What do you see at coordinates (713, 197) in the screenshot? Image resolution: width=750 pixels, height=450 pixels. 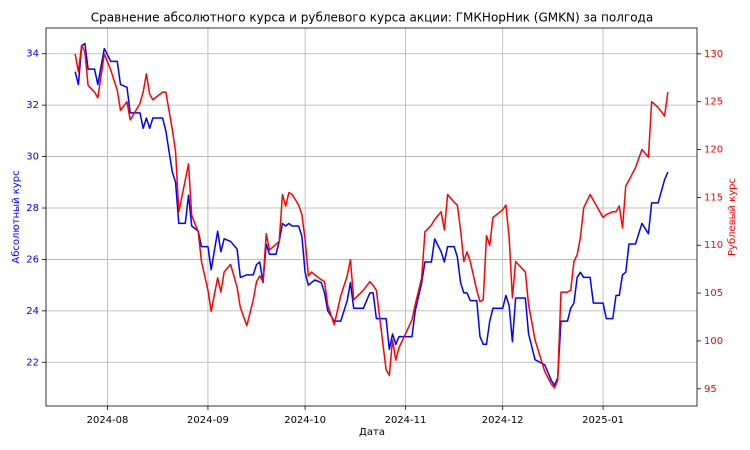 I see `y2-tick-label: 115` at bounding box center [713, 197].